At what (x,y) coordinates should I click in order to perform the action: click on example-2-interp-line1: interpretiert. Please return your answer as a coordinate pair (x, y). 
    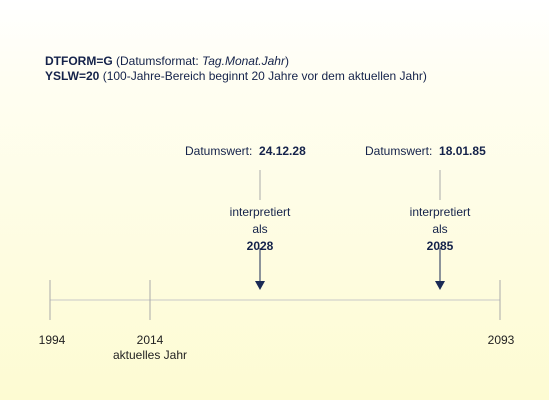
    Looking at the image, I should click on (440, 212).